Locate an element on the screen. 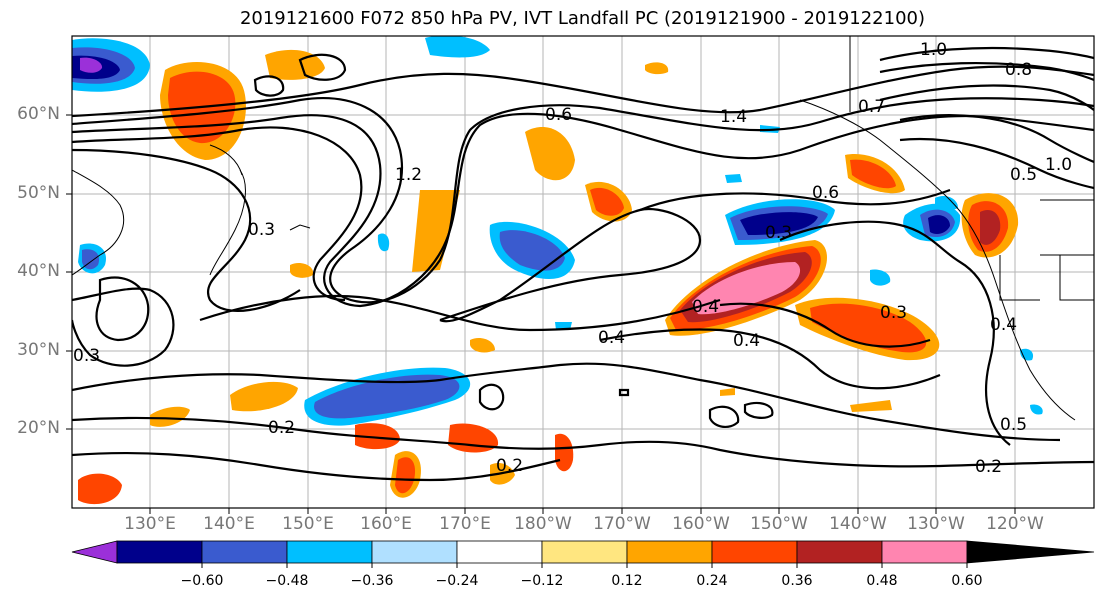  lon-label: 140°E is located at coordinates (229, 524).